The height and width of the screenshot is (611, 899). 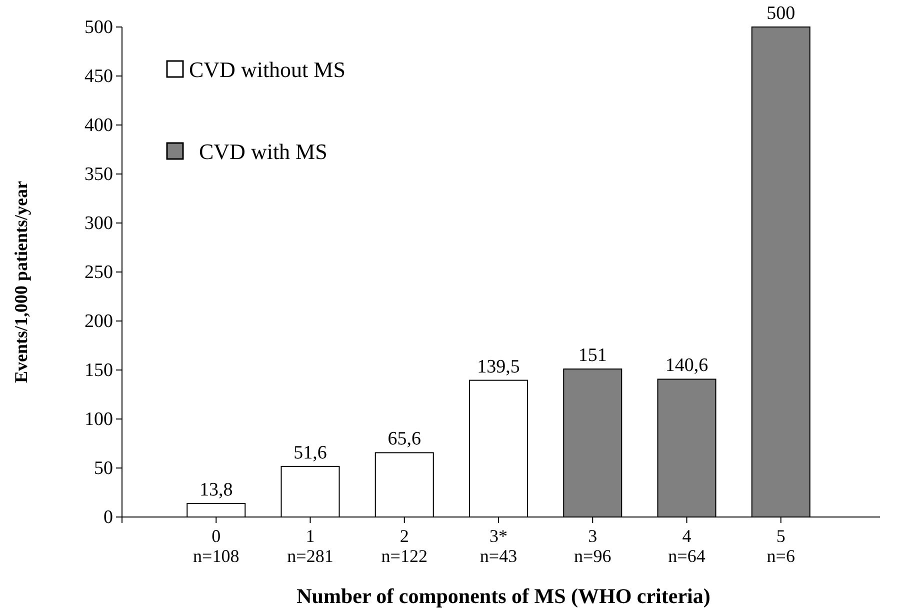 What do you see at coordinates (103, 469) in the screenshot?
I see `y-tick-label: 50` at bounding box center [103, 469].